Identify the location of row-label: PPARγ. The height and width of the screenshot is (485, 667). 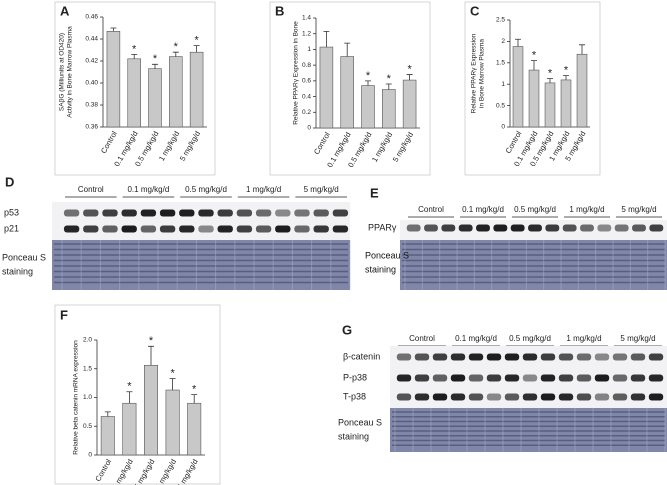
(382, 227).